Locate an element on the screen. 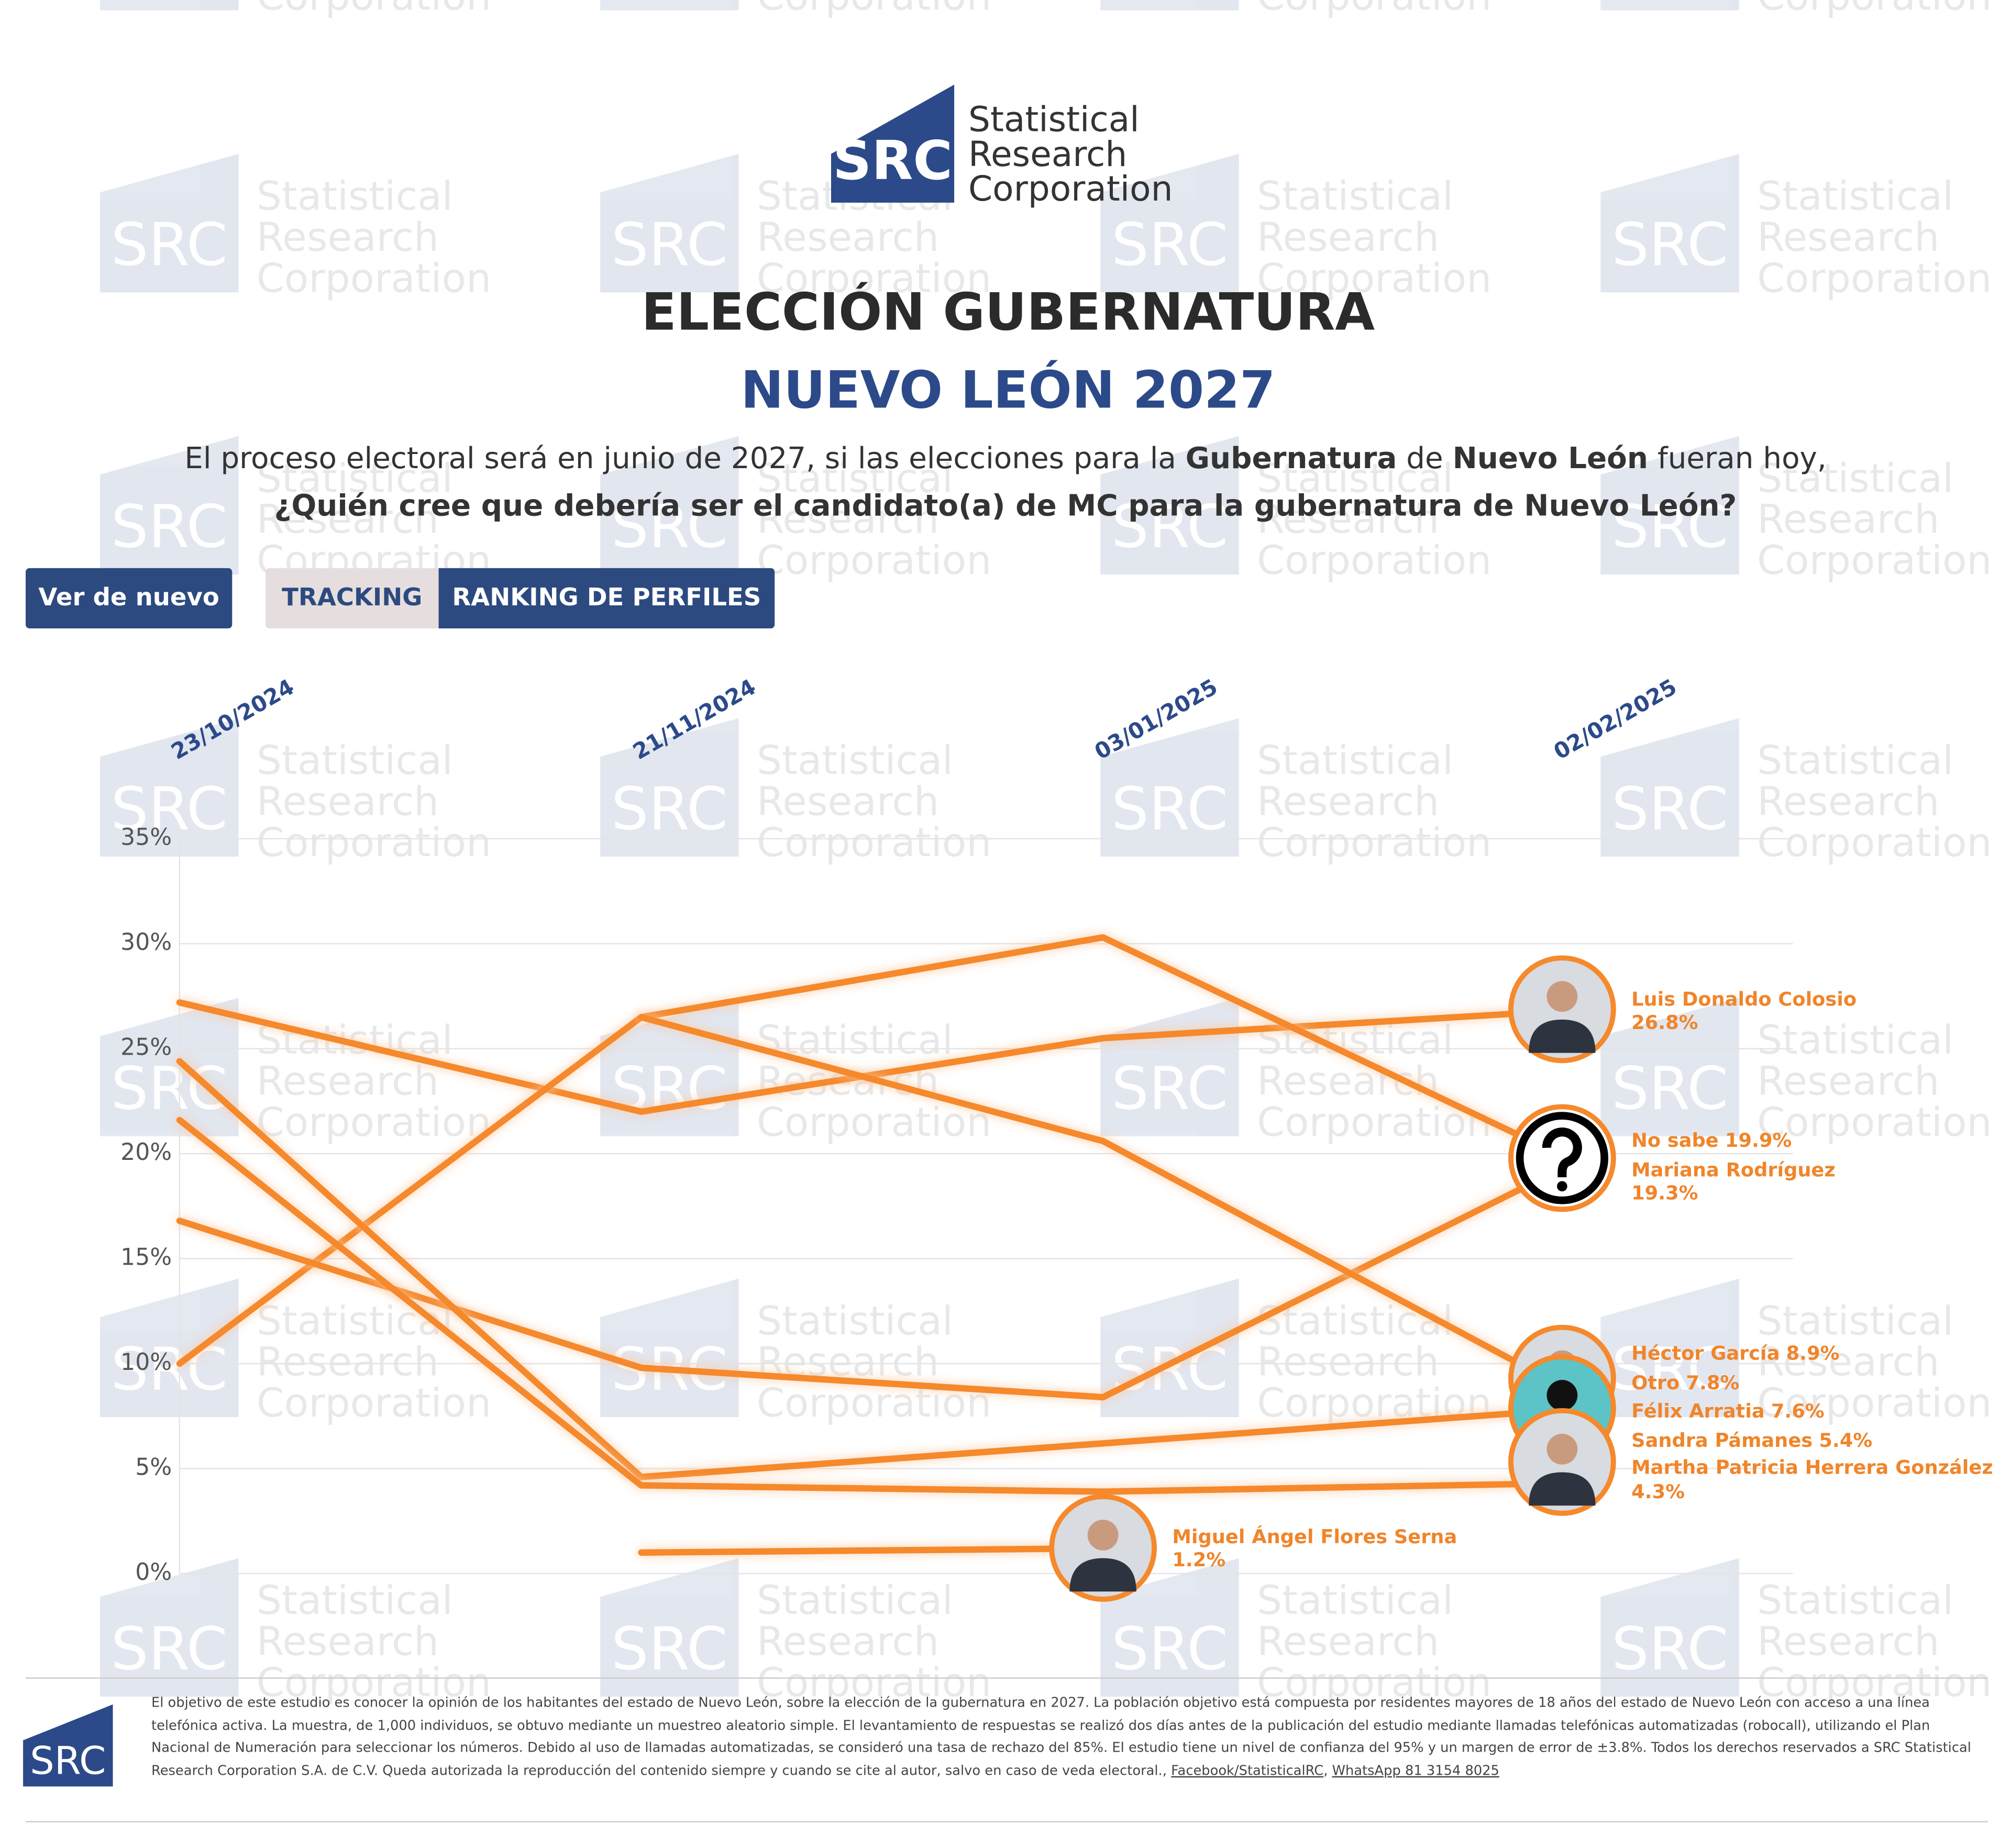 This screenshot has width=2011, height=1848. footer-logo: SRC is located at coordinates (68, 1745).